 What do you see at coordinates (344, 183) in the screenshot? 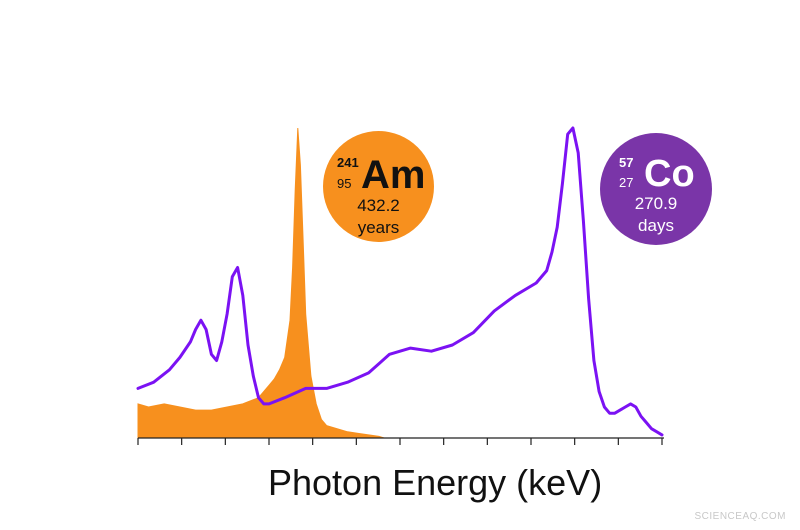
I see `am-atomic-number: 95` at bounding box center [344, 183].